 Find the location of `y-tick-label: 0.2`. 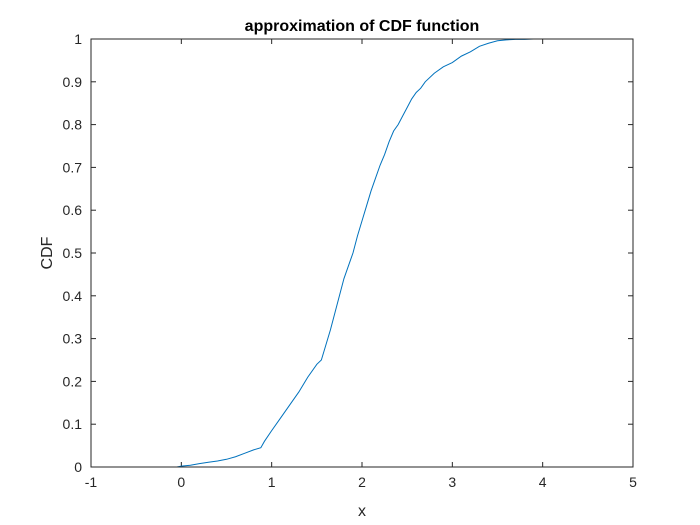

y-tick-label: 0.2 is located at coordinates (73, 381).